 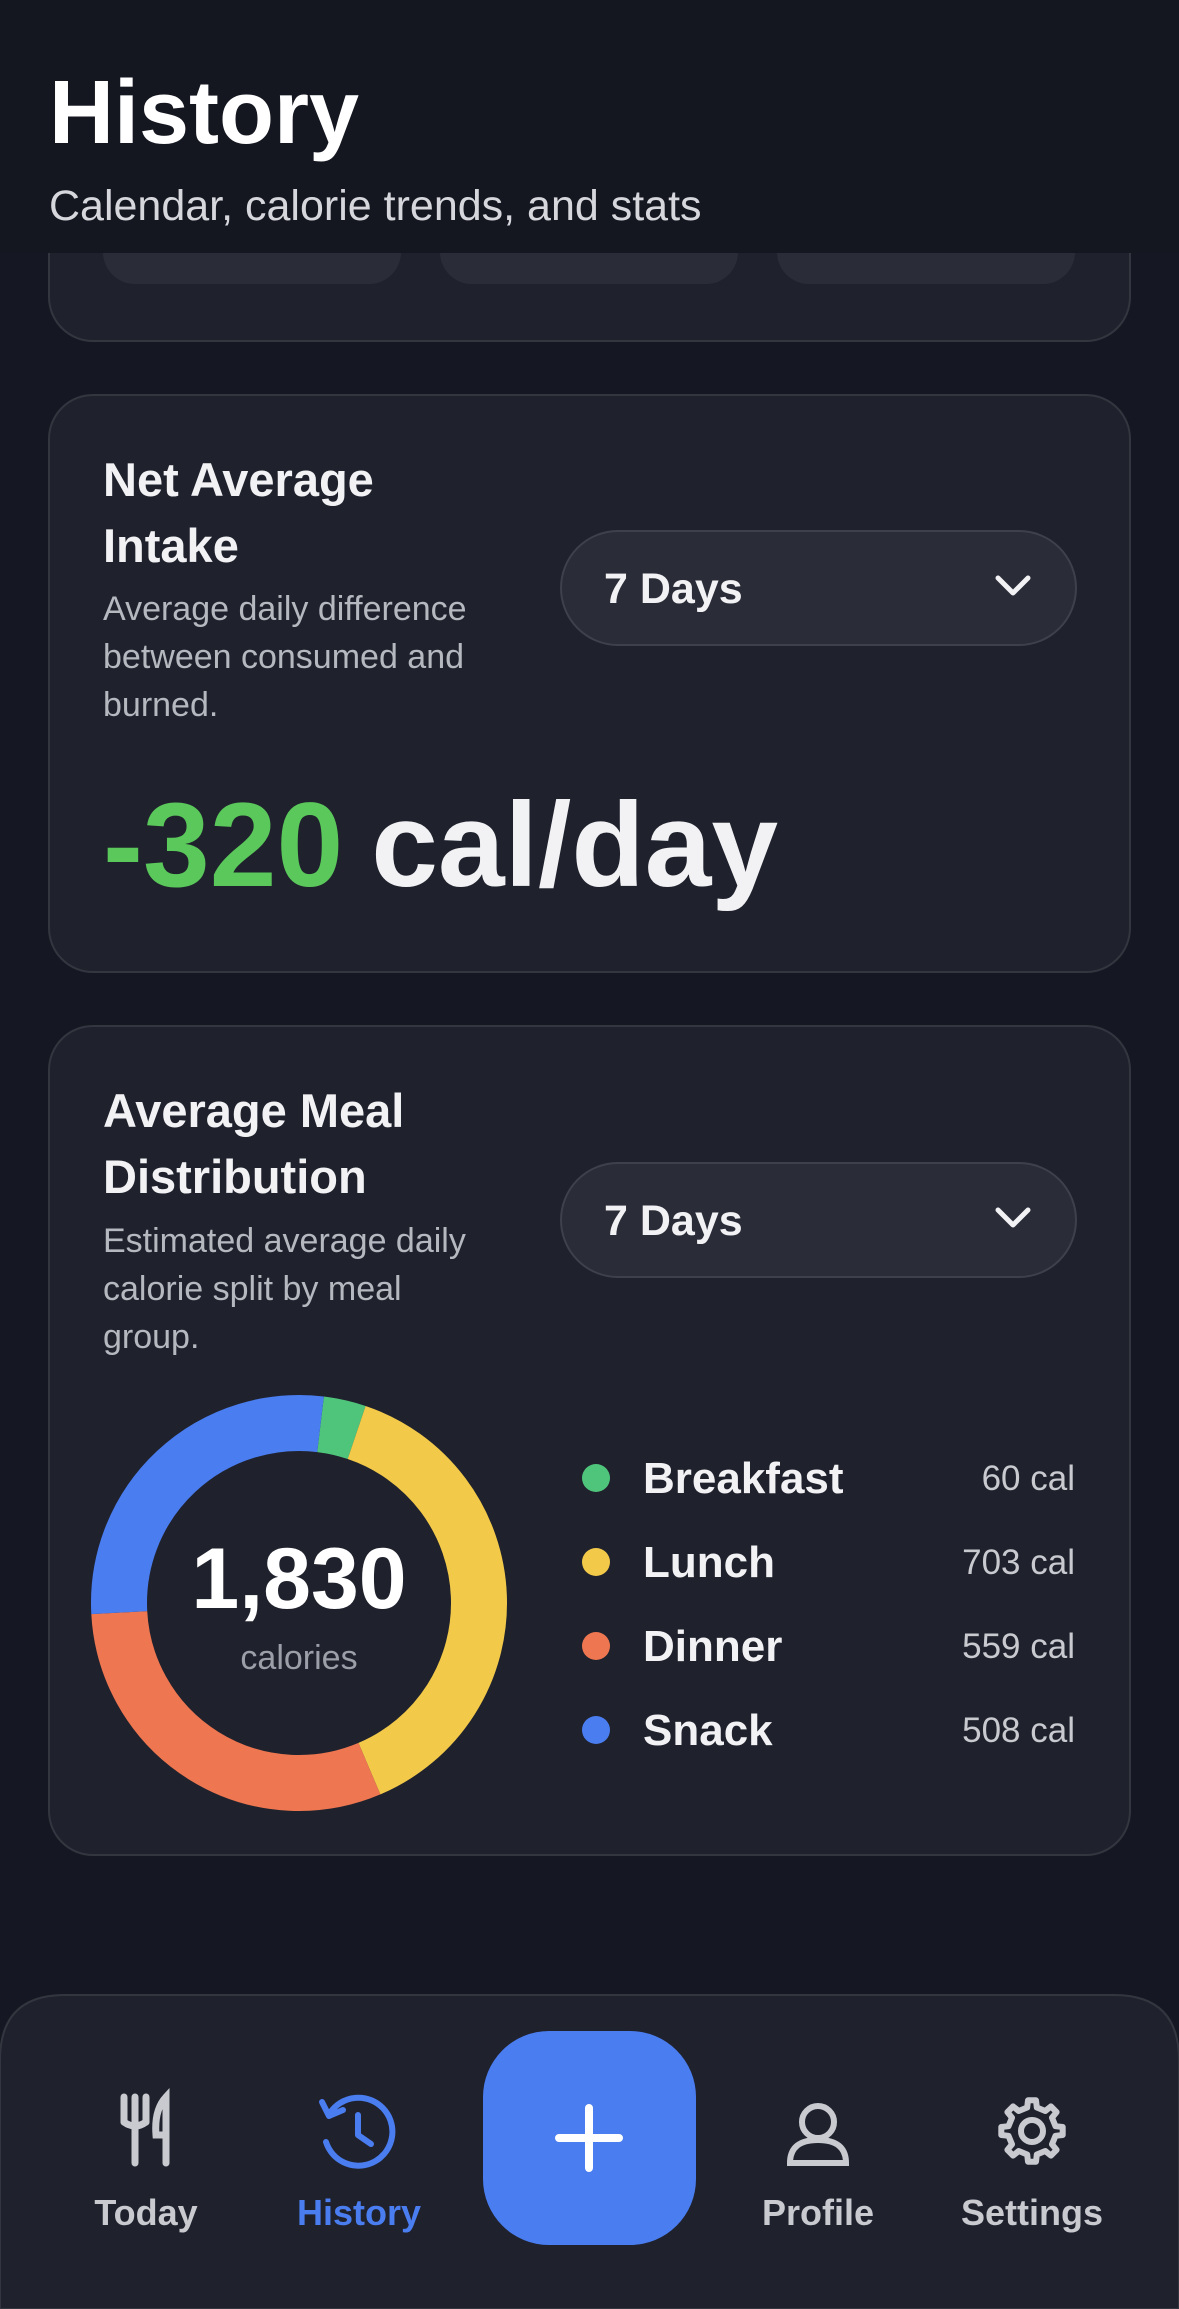 What do you see at coordinates (160, 705) in the screenshot?
I see `card-description: burned.` at bounding box center [160, 705].